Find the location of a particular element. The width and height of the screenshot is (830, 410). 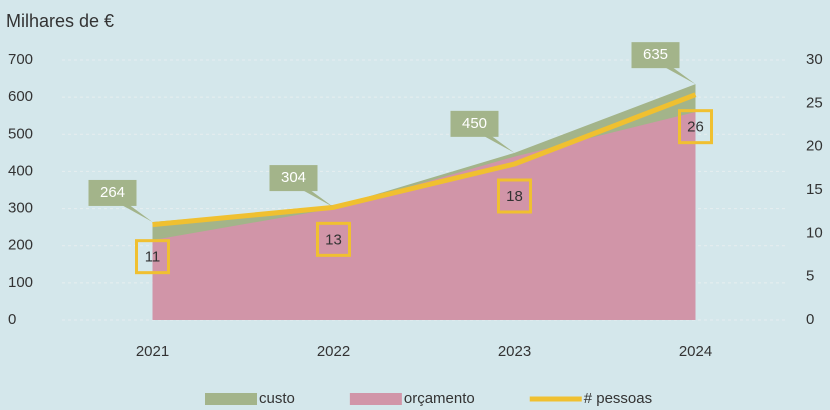

data-label: 304 is located at coordinates (293, 177).